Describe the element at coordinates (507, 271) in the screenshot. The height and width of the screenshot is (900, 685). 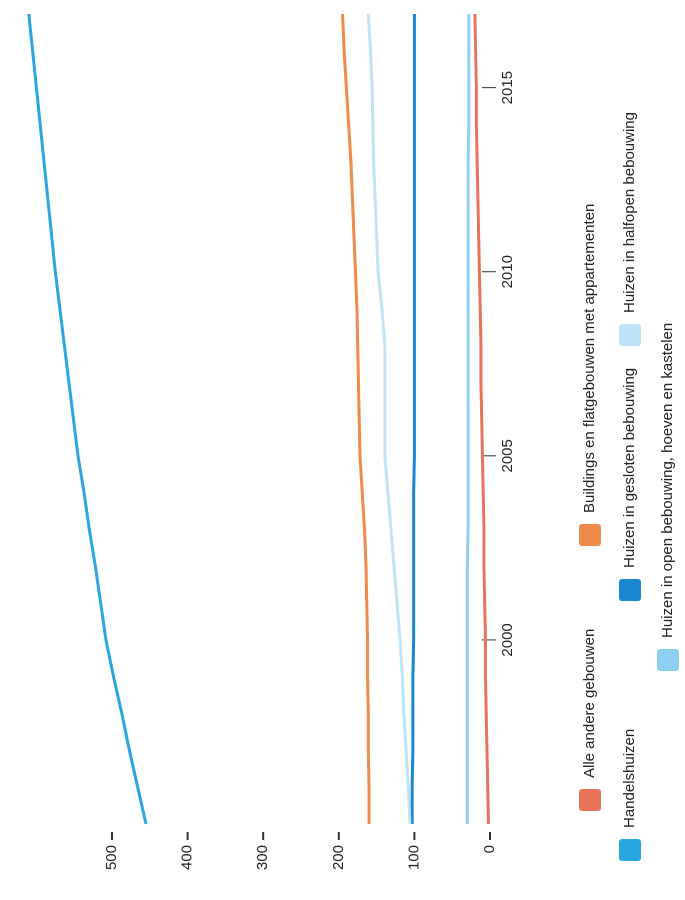
I see `x-tick-label: 2010` at that location.